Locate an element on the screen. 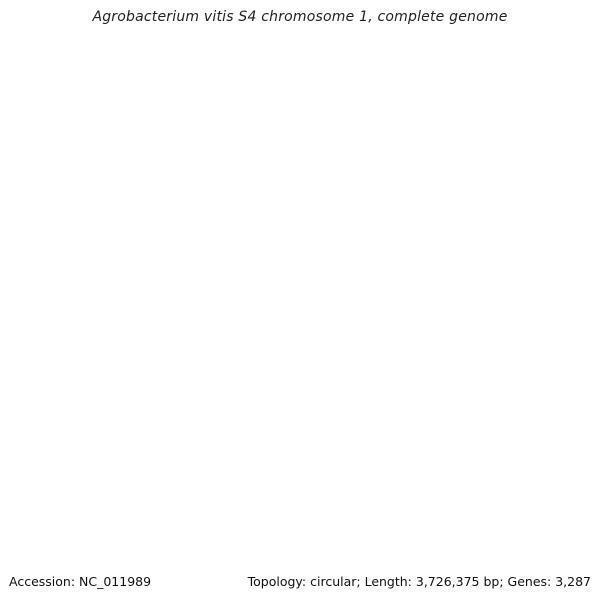  accession-text: Accession: NC_011989 is located at coordinates (80, 581).